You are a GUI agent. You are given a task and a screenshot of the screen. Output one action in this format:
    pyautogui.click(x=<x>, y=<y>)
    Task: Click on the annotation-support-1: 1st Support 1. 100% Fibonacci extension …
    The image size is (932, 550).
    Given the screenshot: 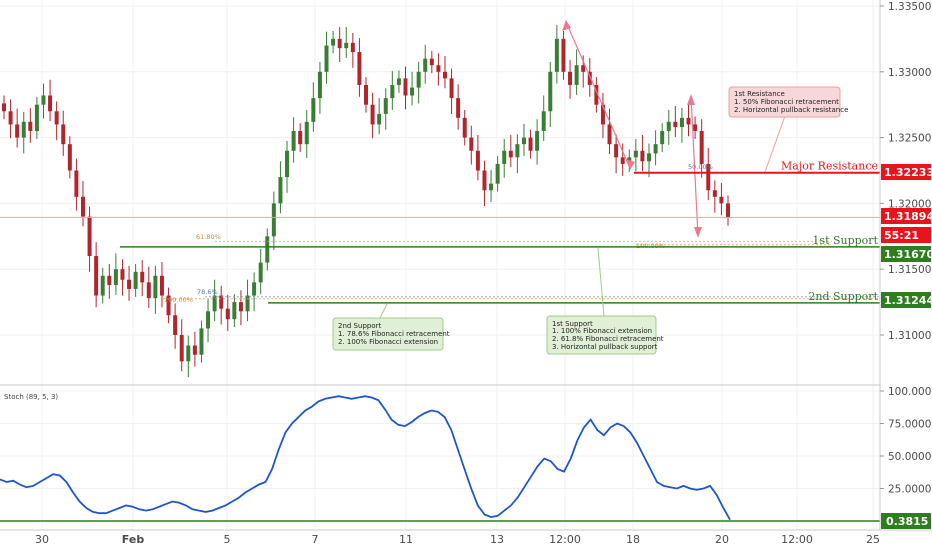 What is the action you would take?
    pyautogui.click(x=605, y=301)
    